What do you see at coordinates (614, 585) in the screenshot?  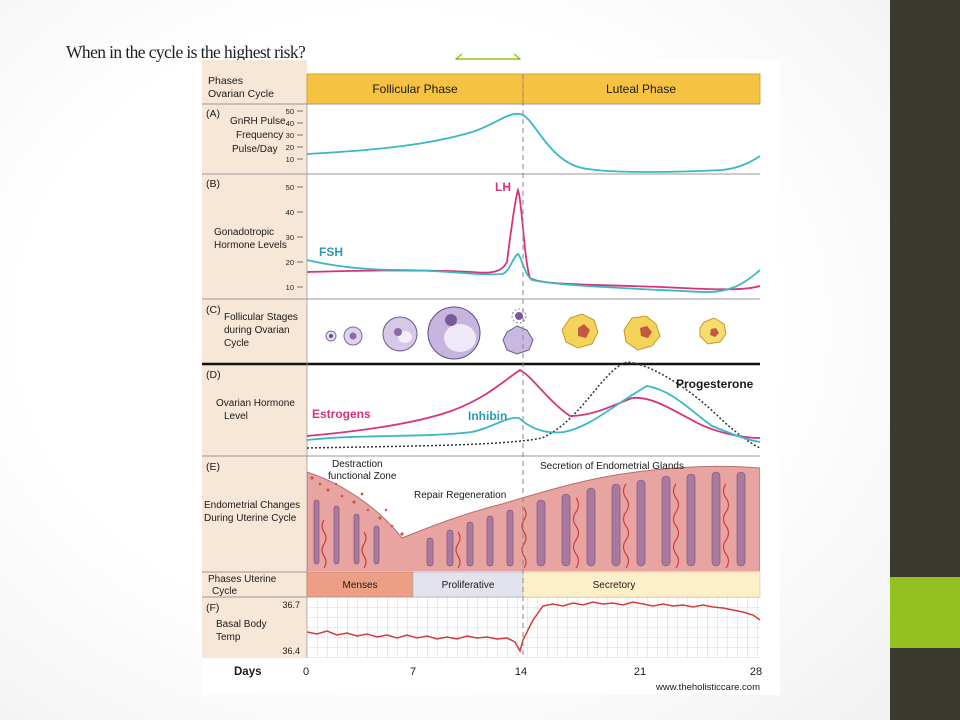 I see `secretory-label: Secretory` at bounding box center [614, 585].